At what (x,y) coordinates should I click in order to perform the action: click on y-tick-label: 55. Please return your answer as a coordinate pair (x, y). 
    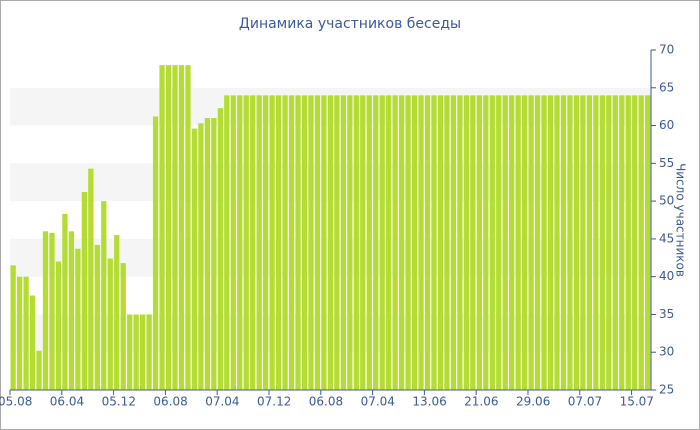
    Looking at the image, I should click on (666, 163).